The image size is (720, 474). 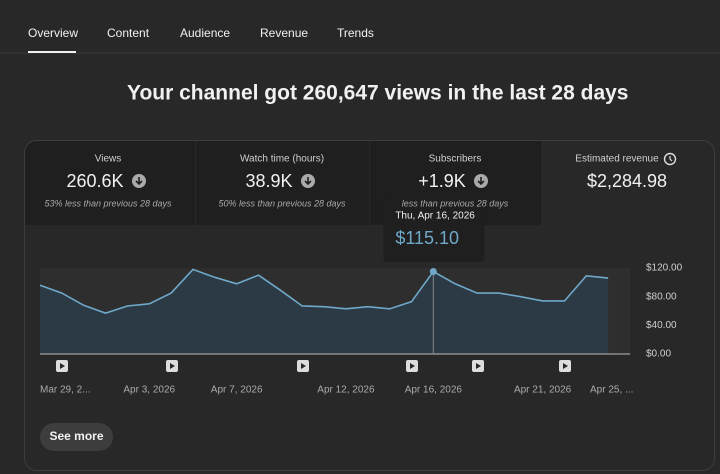 What do you see at coordinates (313, 366) in the screenshot?
I see `video-markers` at bounding box center [313, 366].